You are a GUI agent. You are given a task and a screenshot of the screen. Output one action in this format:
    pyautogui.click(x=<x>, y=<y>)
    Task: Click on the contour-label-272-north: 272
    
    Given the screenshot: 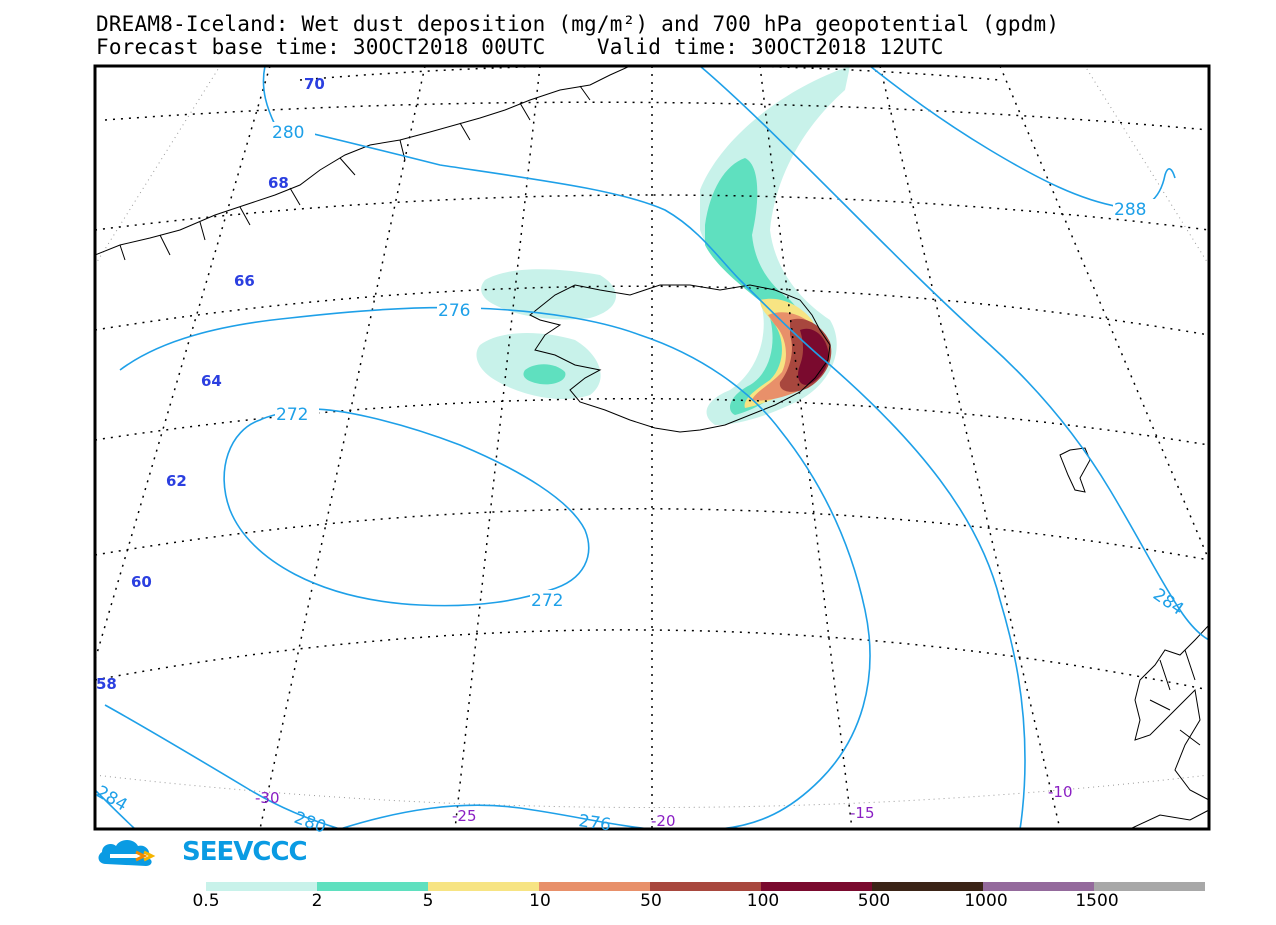 What is the action you would take?
    pyautogui.click(x=292, y=415)
    